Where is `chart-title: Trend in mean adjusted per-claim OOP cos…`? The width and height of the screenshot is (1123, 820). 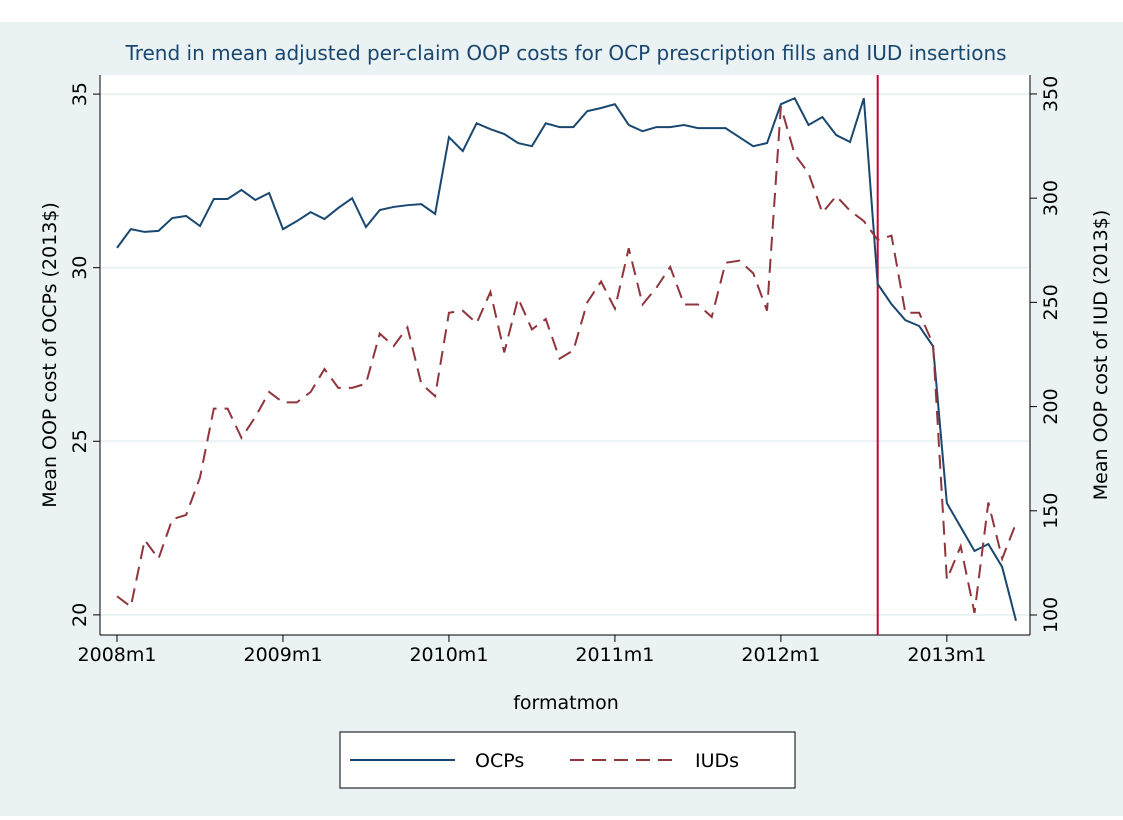 chart-title: Trend in mean adjusted per-claim OOP cos… is located at coordinates (565, 53).